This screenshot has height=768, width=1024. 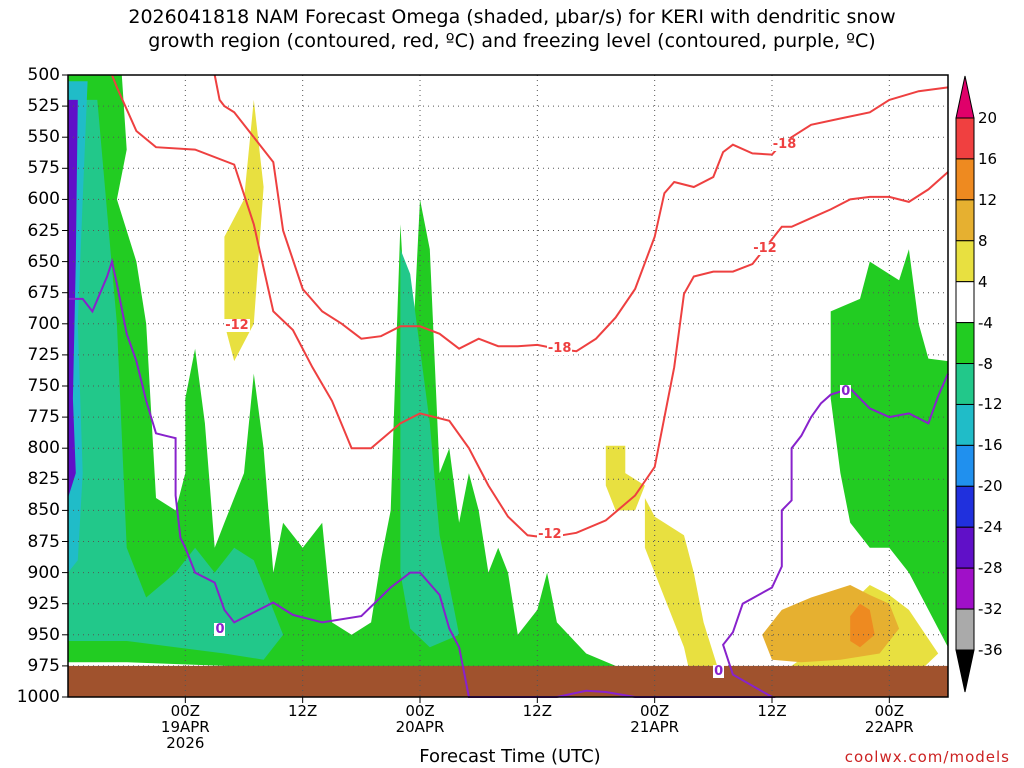 What do you see at coordinates (185, 743) in the screenshot?
I see `x-tick-label-0-2: 2026` at bounding box center [185, 743].